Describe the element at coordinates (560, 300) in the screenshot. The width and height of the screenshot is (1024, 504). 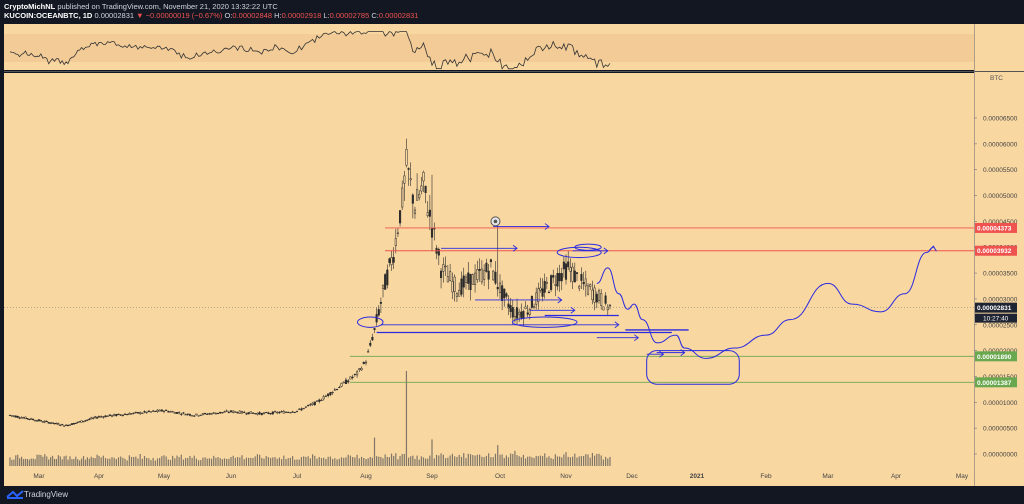
I see `annotation-arrowhead` at that location.